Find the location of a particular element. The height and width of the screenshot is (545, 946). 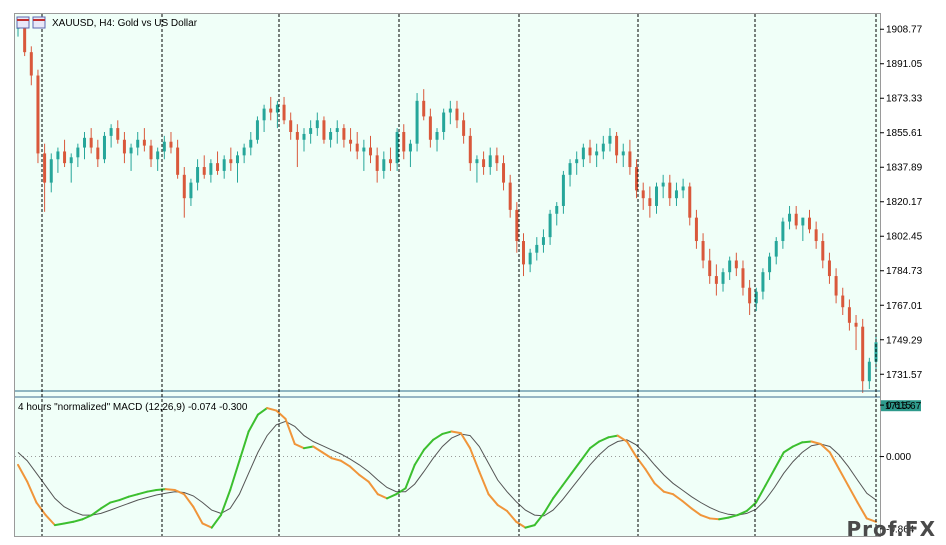

price-tick-label: 1820.17 is located at coordinates (904, 202).